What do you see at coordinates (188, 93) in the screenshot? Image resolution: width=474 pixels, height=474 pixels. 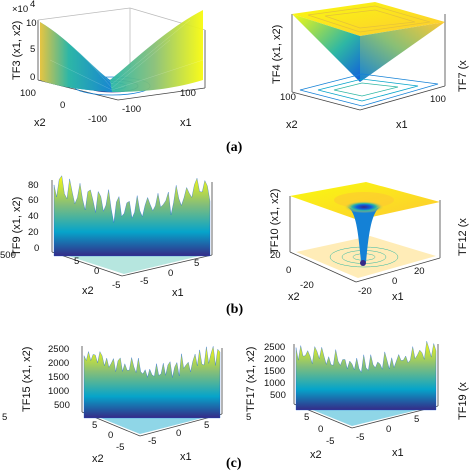 I see `x-tick-tf3-1: 100` at bounding box center [188, 93].